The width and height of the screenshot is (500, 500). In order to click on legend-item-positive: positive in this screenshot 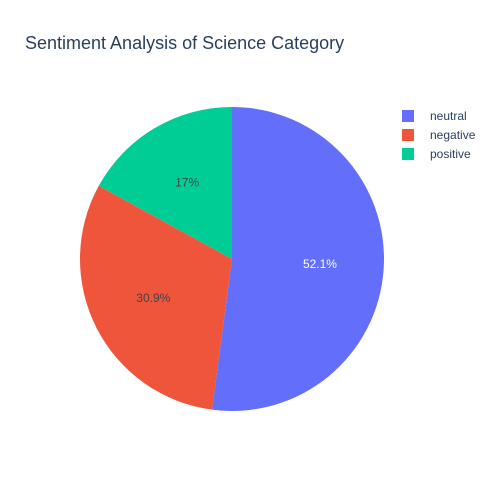, I will do `click(438, 153)`.